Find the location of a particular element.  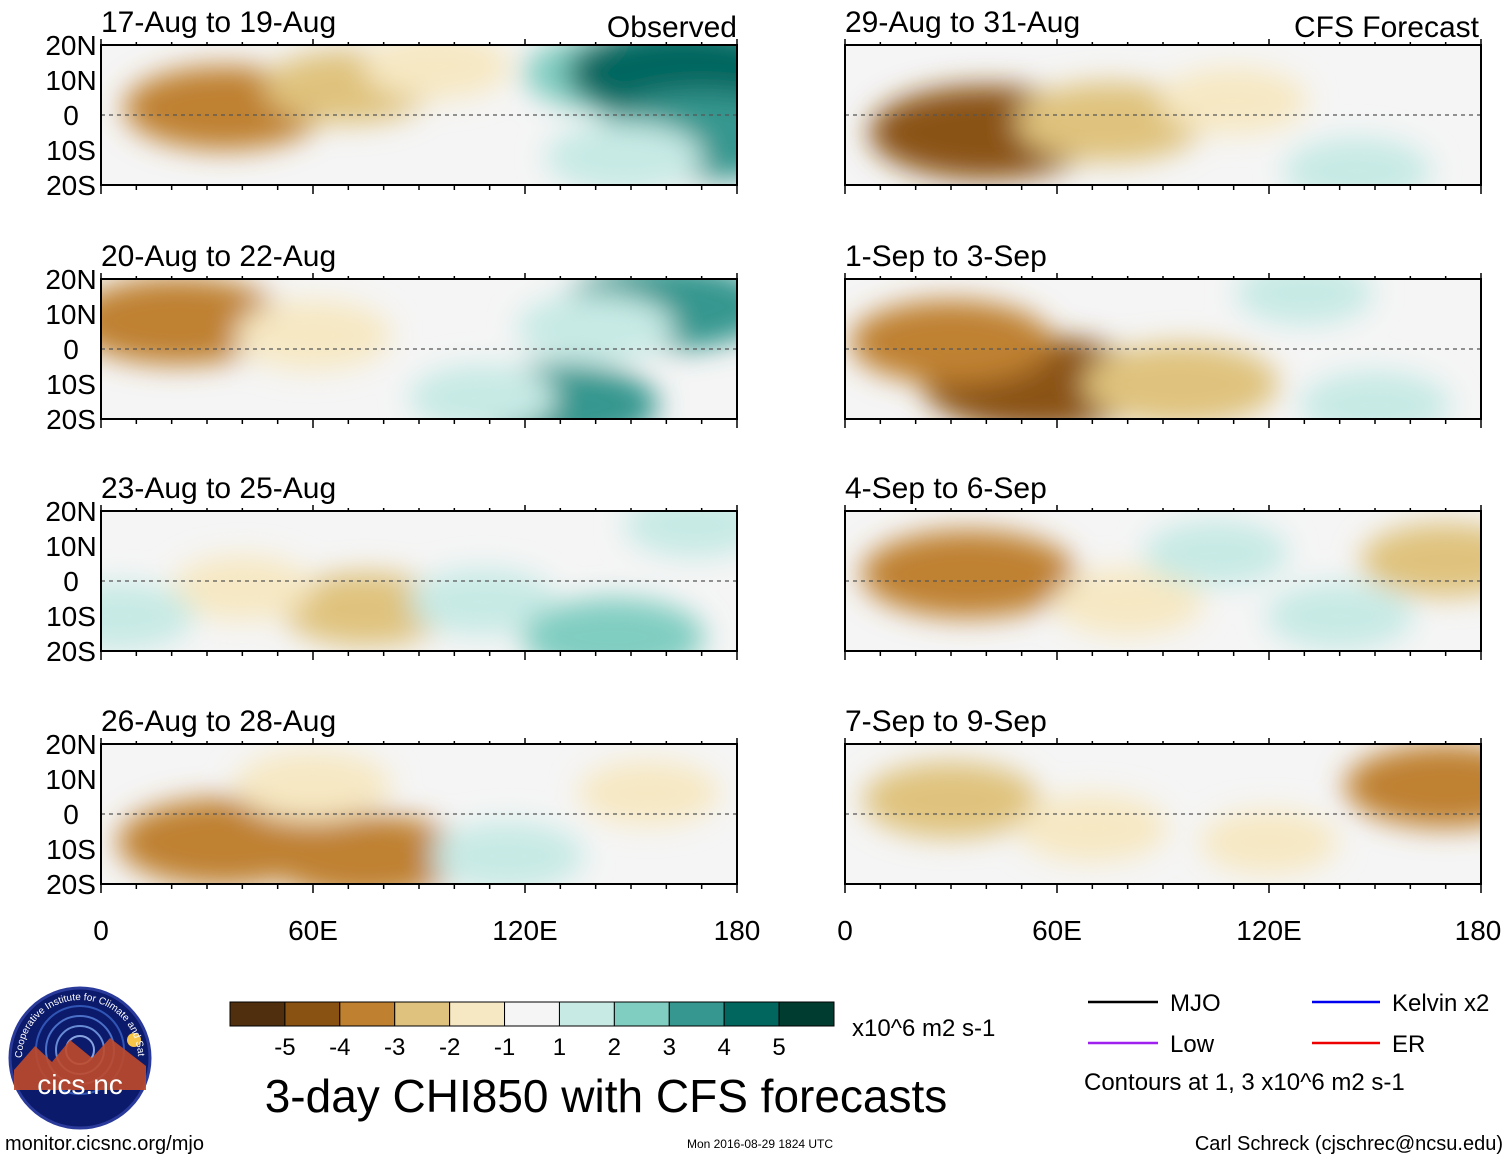

colorbar-tick-label: -5 is located at coordinates (284, 1047).